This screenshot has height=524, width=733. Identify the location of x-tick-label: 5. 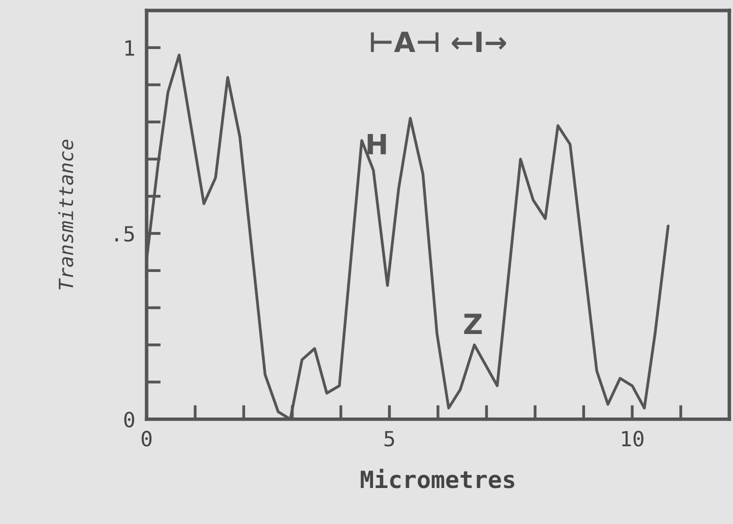
(389, 439).